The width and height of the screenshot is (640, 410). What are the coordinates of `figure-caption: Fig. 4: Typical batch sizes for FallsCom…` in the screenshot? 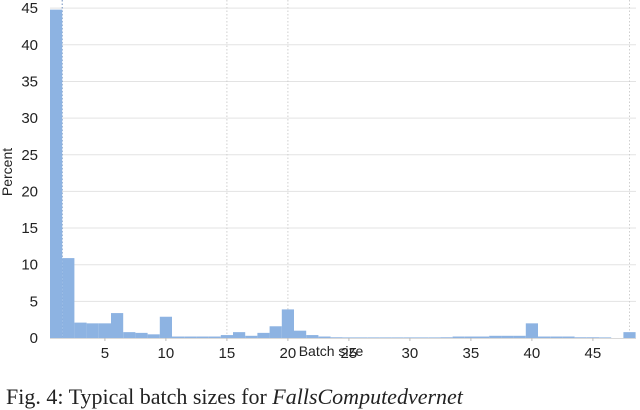 It's located at (323, 397).